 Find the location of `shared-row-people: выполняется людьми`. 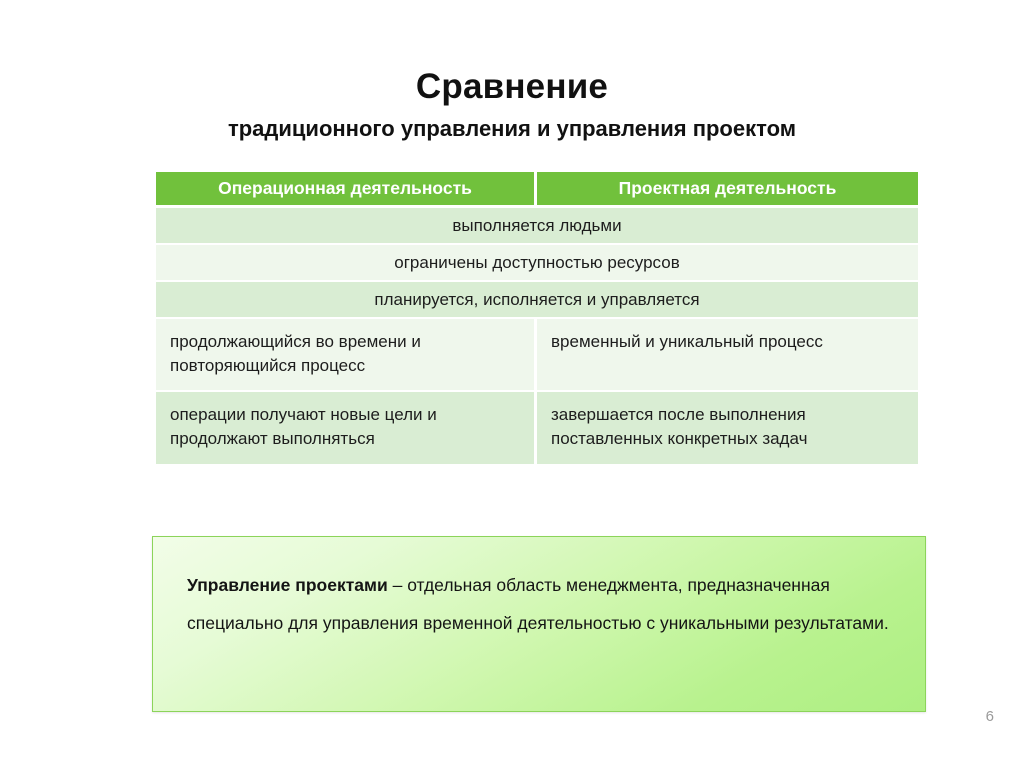

shared-row-people: выполняется людьми is located at coordinates (537, 226).